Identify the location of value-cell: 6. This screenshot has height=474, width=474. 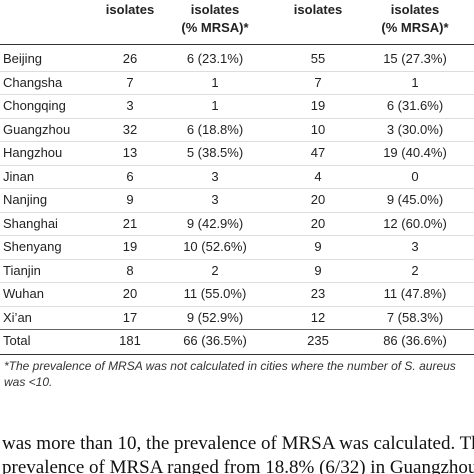
(130, 176).